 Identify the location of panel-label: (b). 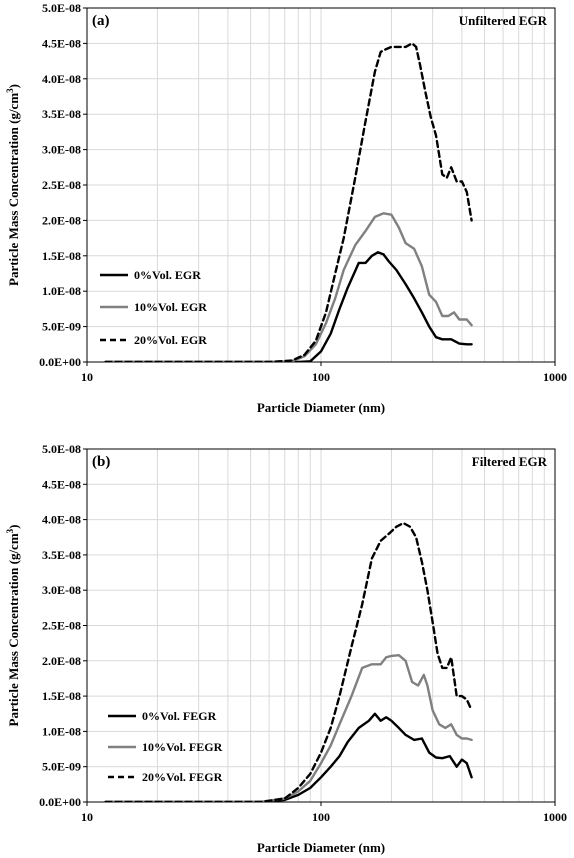
(101, 462).